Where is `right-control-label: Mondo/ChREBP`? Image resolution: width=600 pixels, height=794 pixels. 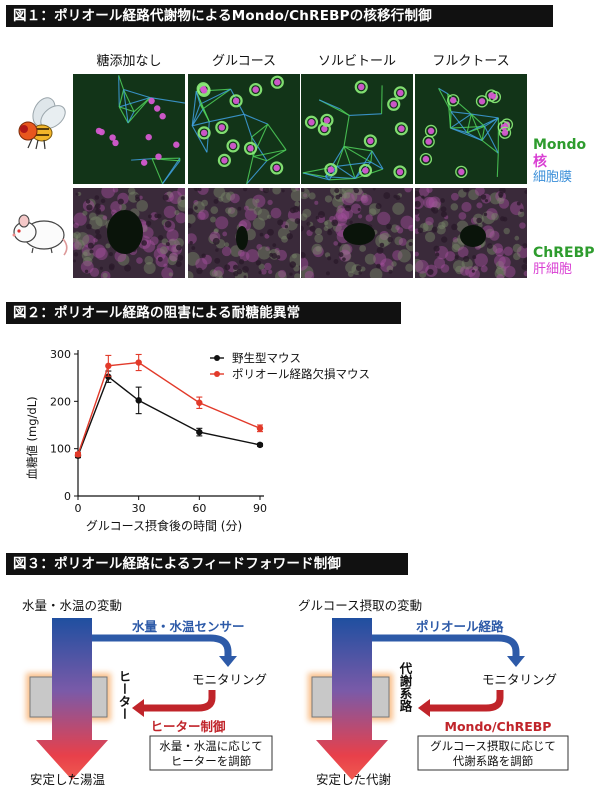 right-control-label: Mondo/ChREBP is located at coordinates (498, 726).